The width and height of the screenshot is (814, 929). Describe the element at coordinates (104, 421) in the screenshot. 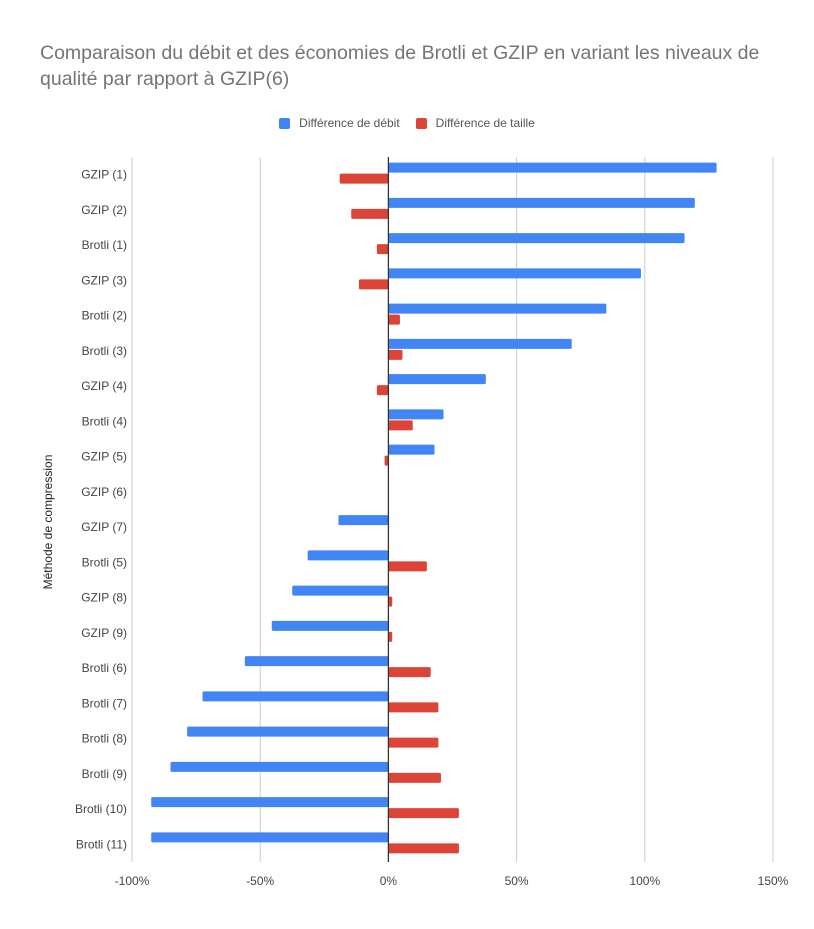

I see `y-tick-label: Brotli (4)` at that location.